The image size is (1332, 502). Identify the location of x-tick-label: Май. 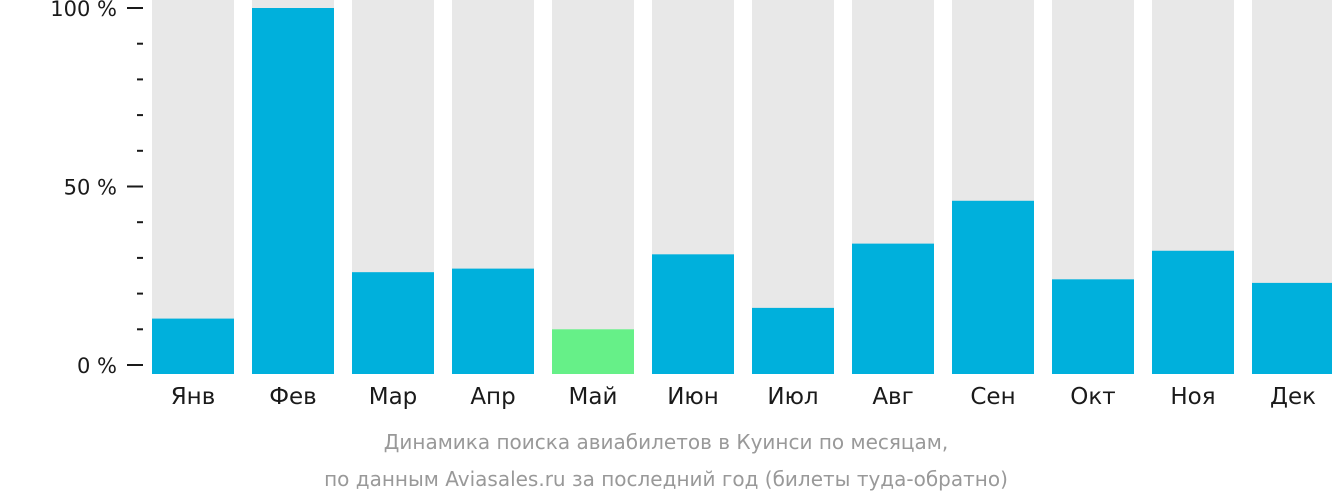
(593, 397).